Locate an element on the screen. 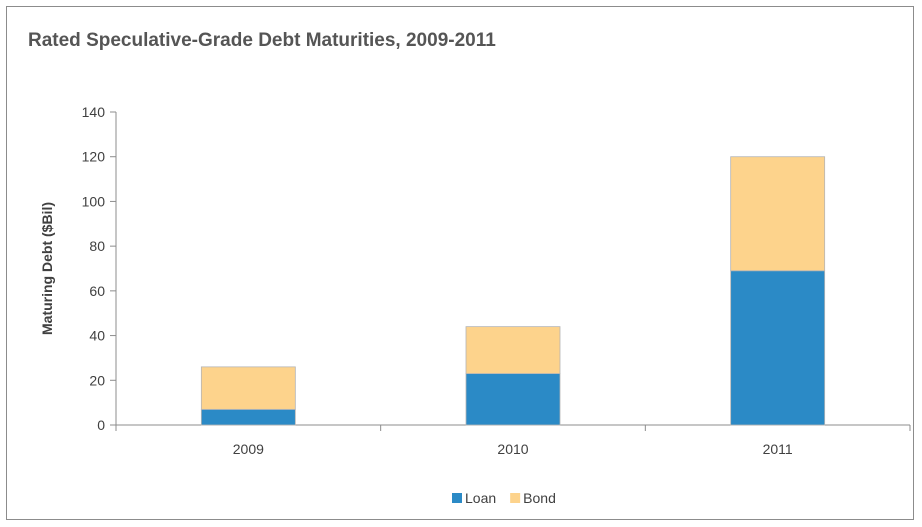 The image size is (922, 527). y-tick-label: 20 is located at coordinates (97, 380).